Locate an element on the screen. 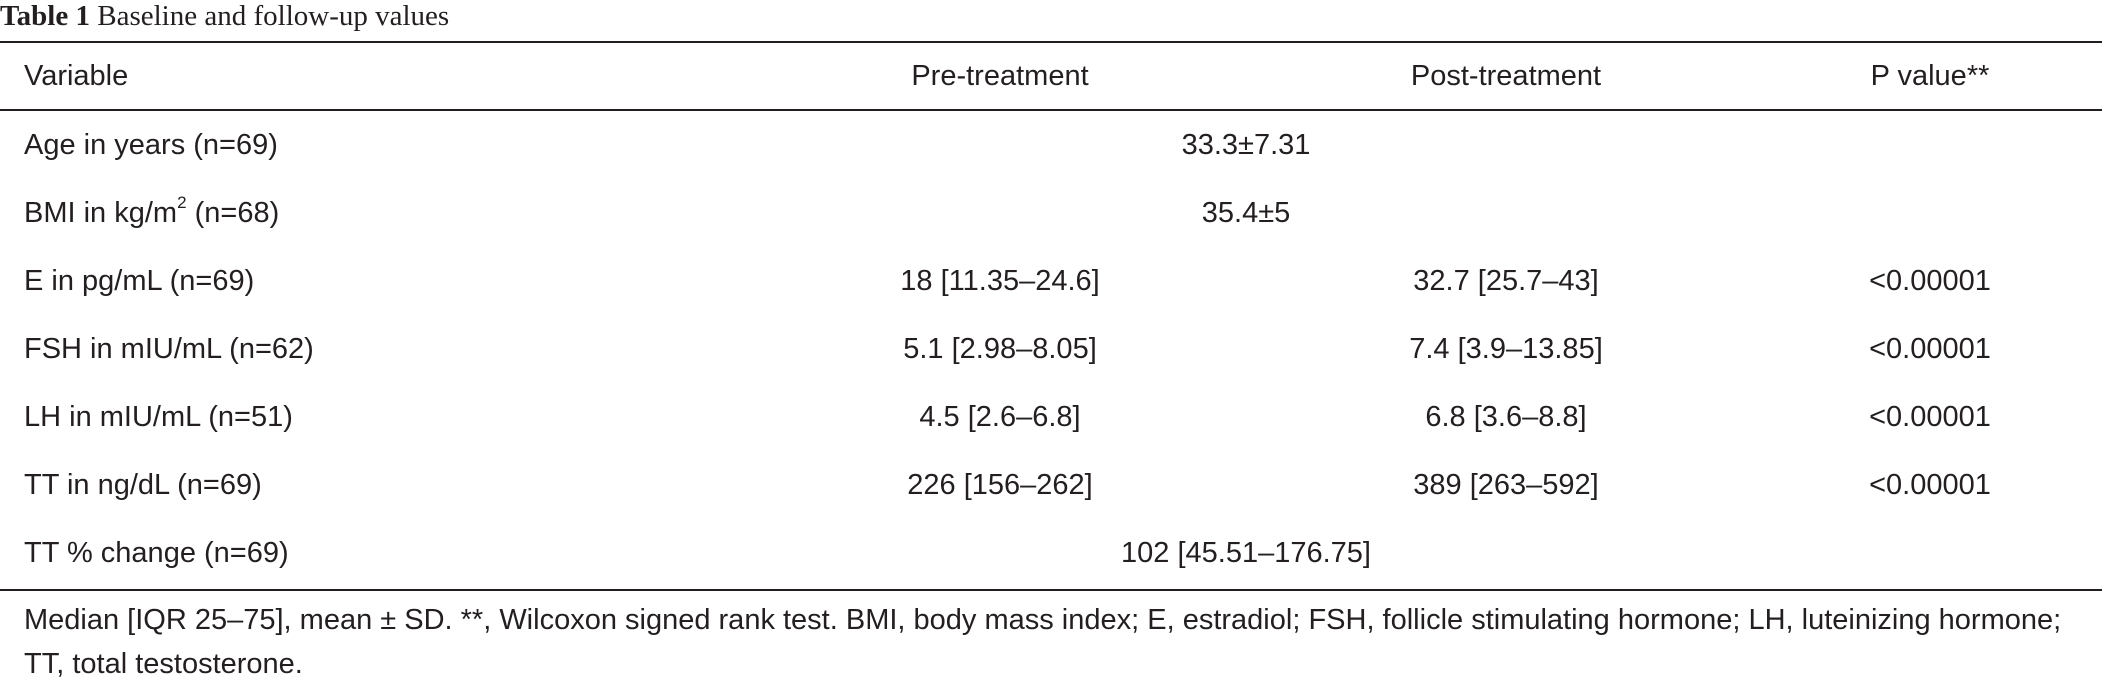  row-combined-value: 102 [45.51–176.75] is located at coordinates (1246, 553).